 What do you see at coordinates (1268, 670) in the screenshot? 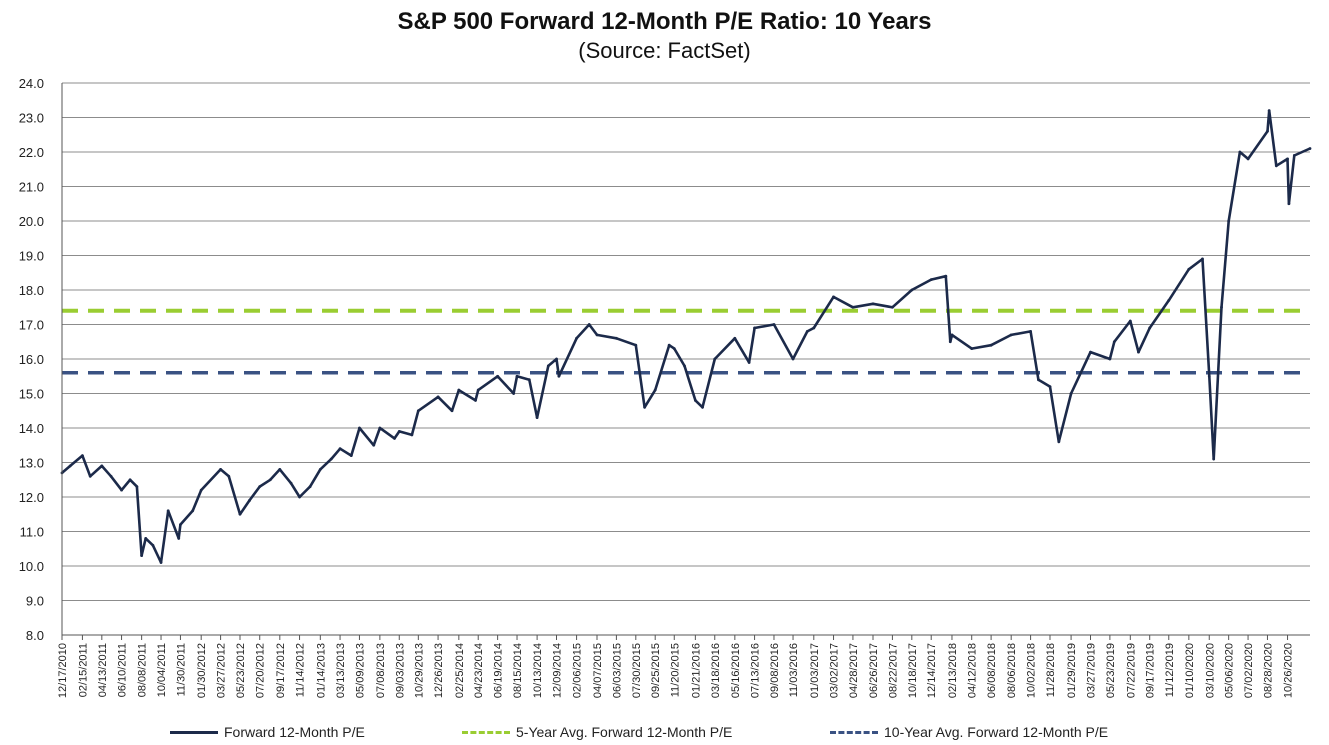
I see `x-tick-label: 08/28/2020` at bounding box center [1268, 670].